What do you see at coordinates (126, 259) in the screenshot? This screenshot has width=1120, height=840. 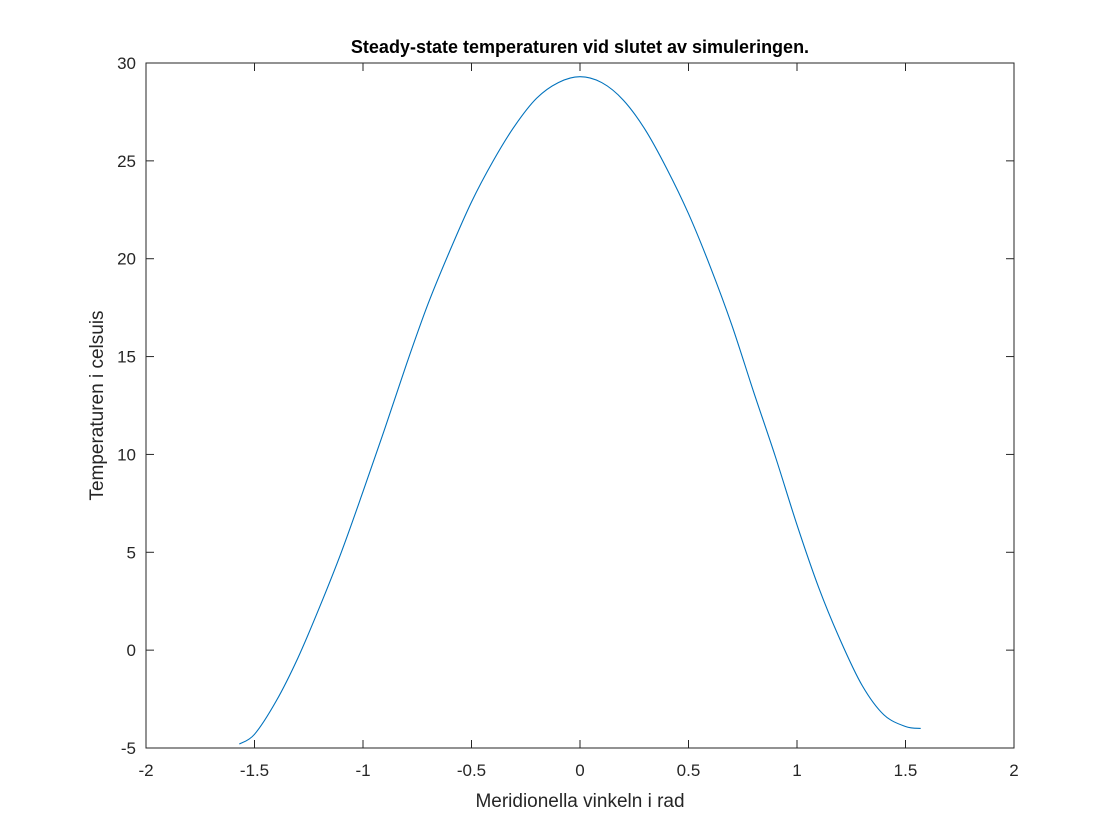 I see `y-tick-label: 20` at bounding box center [126, 259].